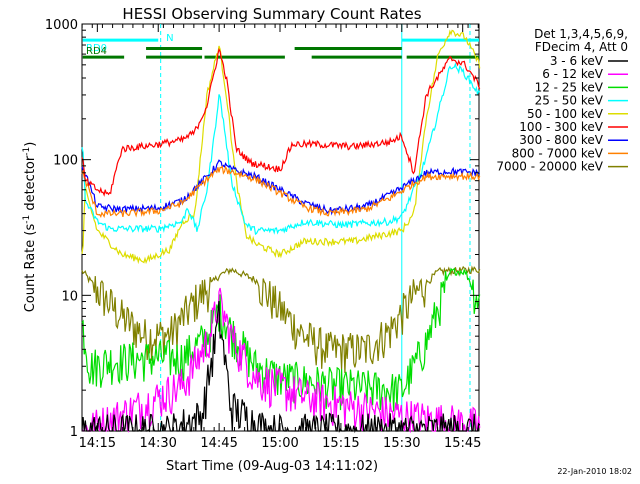 This screenshot has width=640, height=484. What do you see at coordinates (561, 140) in the screenshot?
I see `legend-label-6: 300 - 800 keV` at bounding box center [561, 140].